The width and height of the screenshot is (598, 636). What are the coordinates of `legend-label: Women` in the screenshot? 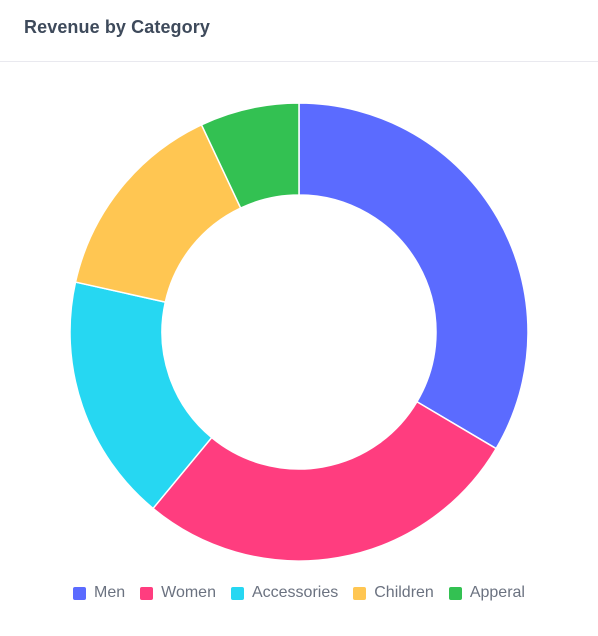 It's located at (188, 592).